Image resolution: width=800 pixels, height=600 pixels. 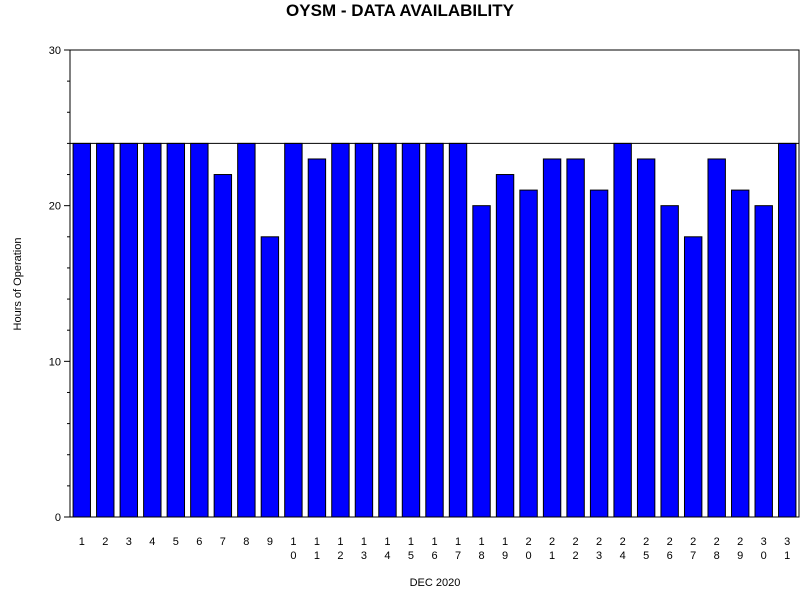 What do you see at coordinates (270, 542) in the screenshot?
I see `x-tick-label-9: 9` at bounding box center [270, 542].